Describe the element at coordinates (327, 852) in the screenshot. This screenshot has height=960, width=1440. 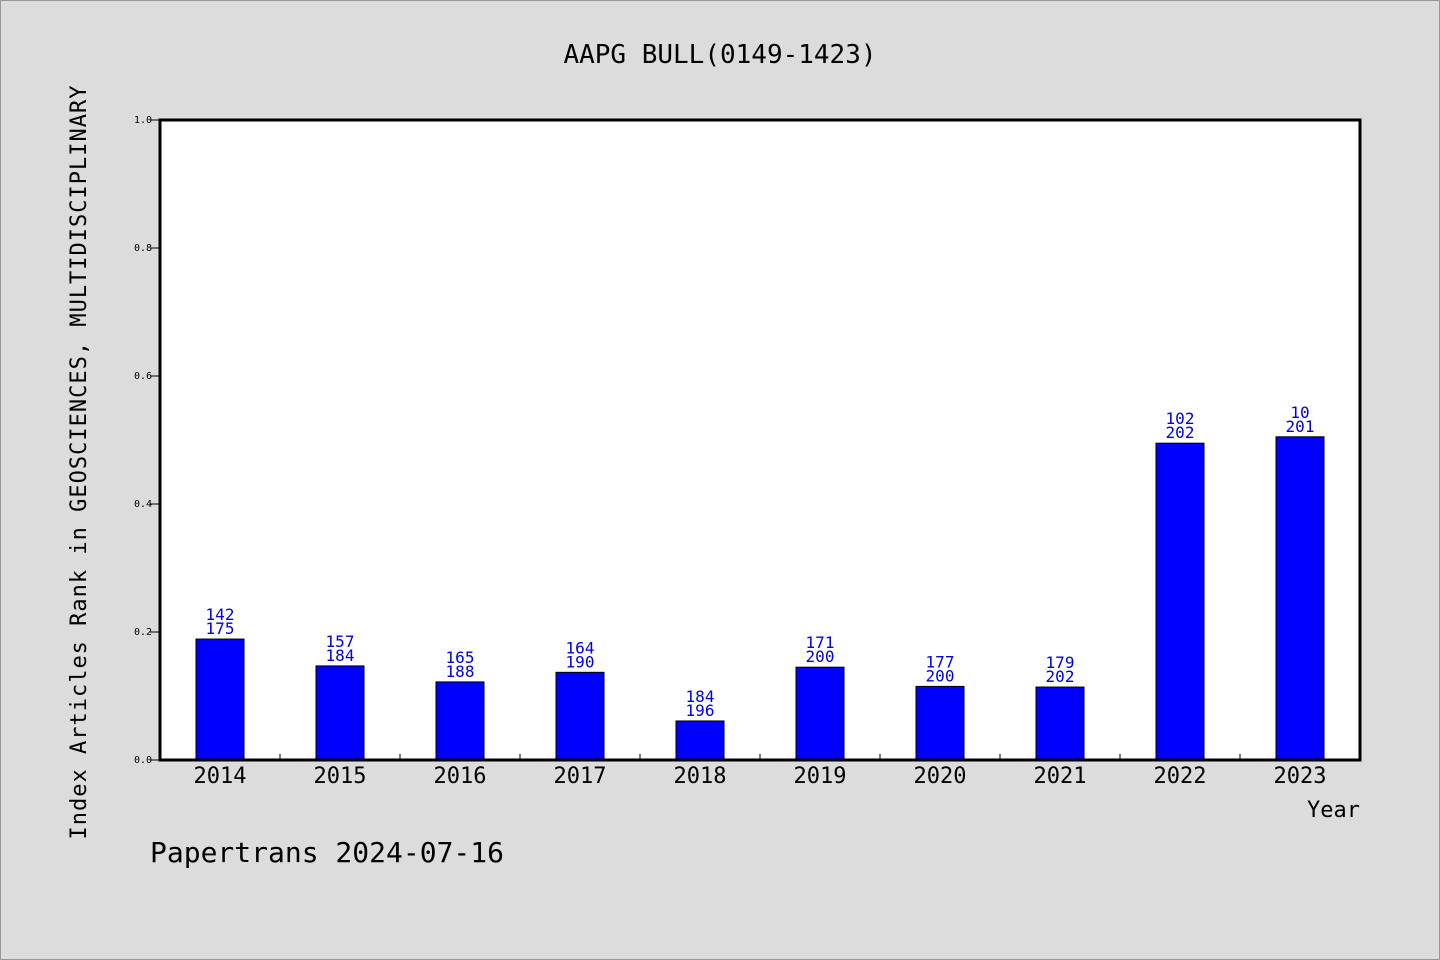
I see `footer-text: Papertrans 2024-07-16` at that location.